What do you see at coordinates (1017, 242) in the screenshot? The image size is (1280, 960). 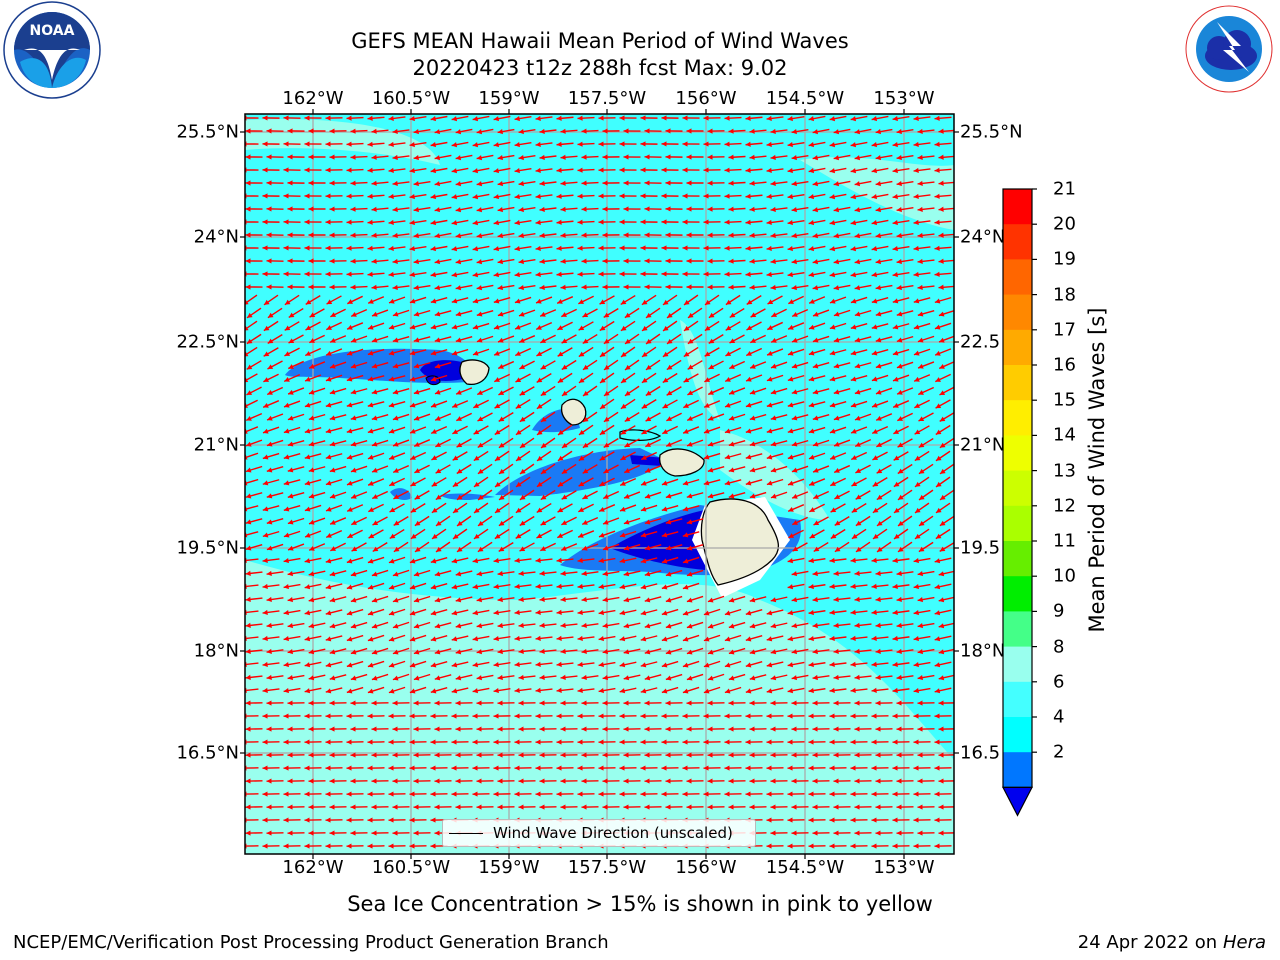 I see `colorbar-segment` at bounding box center [1017, 242].